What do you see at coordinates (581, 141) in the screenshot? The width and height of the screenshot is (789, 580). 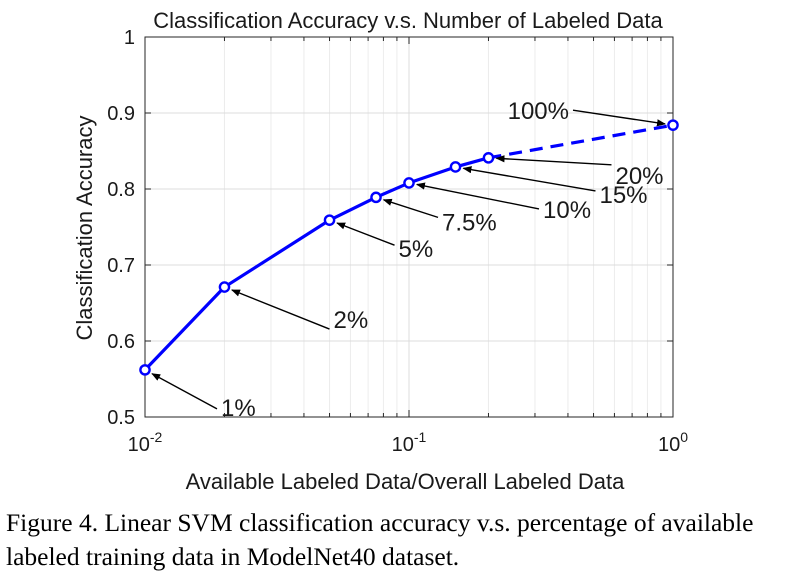 I see `series-line-dashed` at bounding box center [581, 141].